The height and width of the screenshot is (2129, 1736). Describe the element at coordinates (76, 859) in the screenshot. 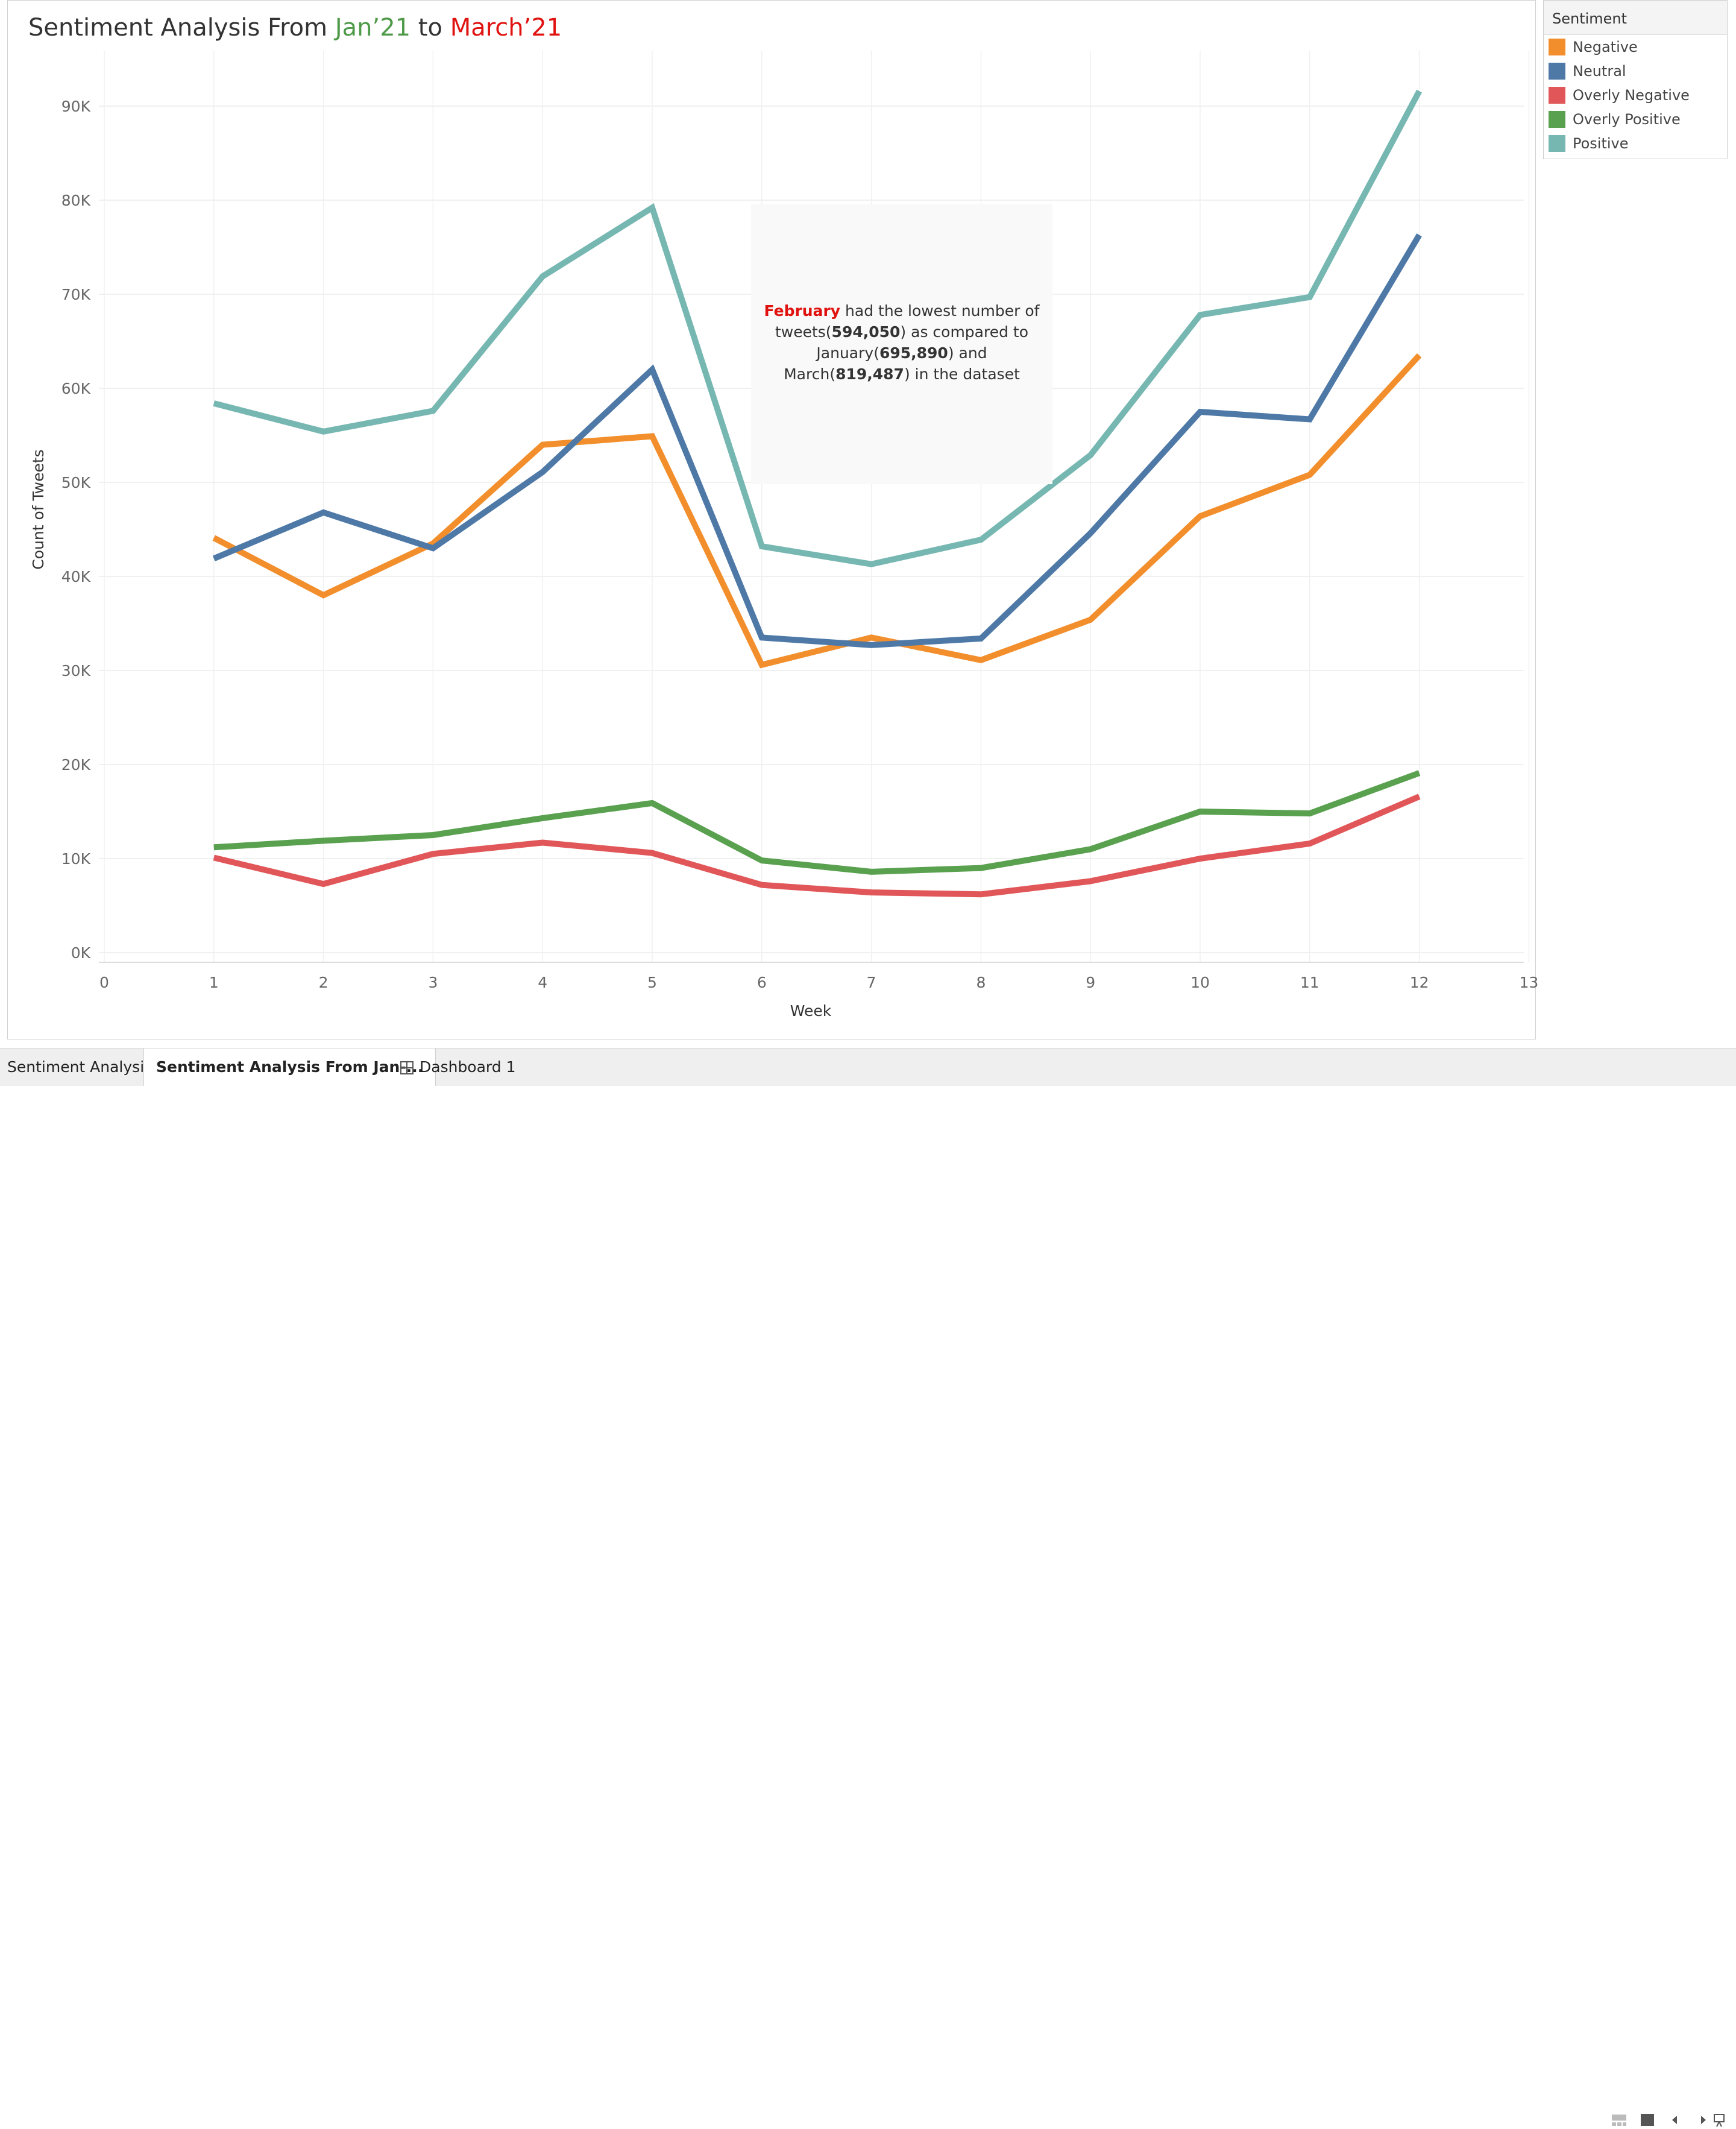

I see `y-tick-label: 10K` at that location.